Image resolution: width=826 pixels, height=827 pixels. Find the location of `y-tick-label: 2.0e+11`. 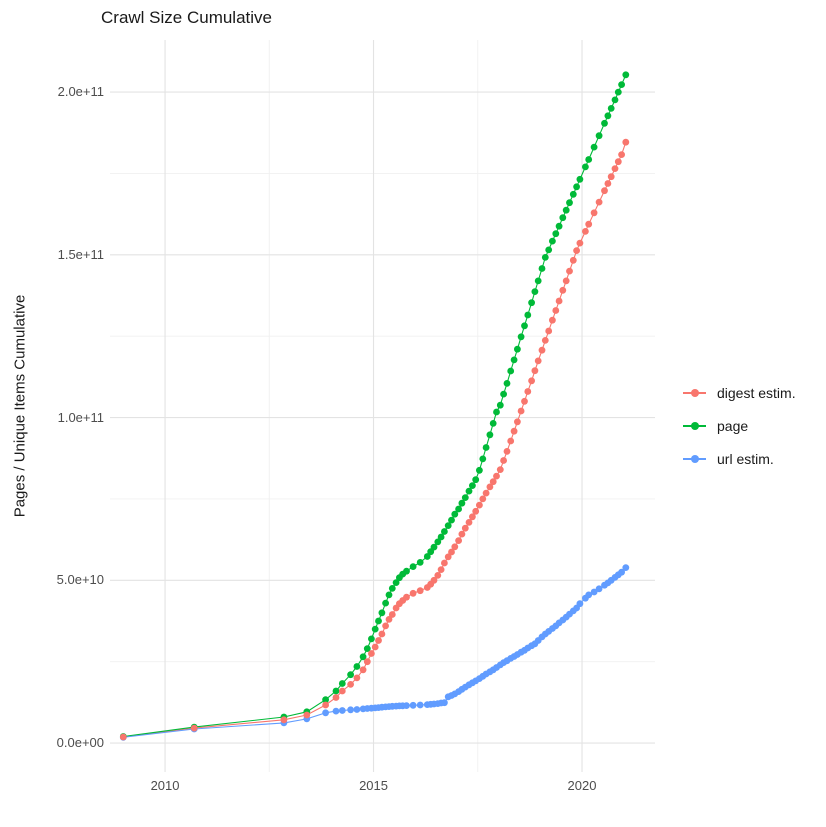

y-tick-label: 2.0e+11 is located at coordinates (80, 92).